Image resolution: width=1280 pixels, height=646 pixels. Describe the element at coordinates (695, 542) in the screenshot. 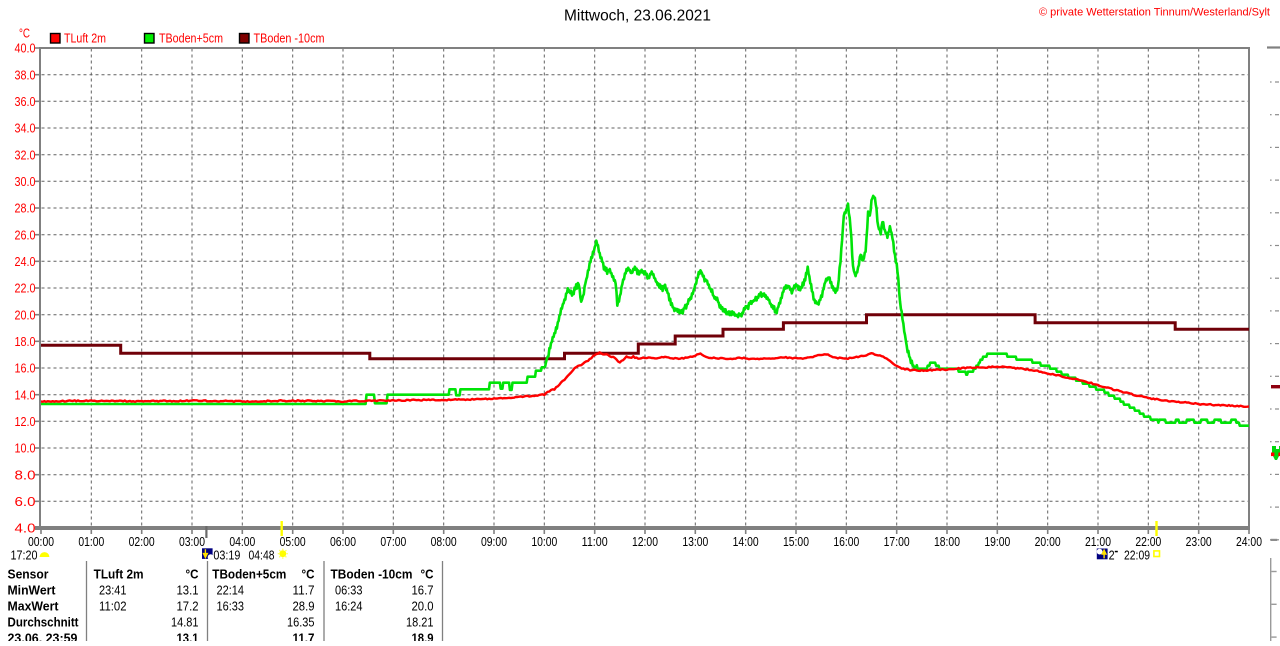

I see `svg-text: 13:00` at that location.